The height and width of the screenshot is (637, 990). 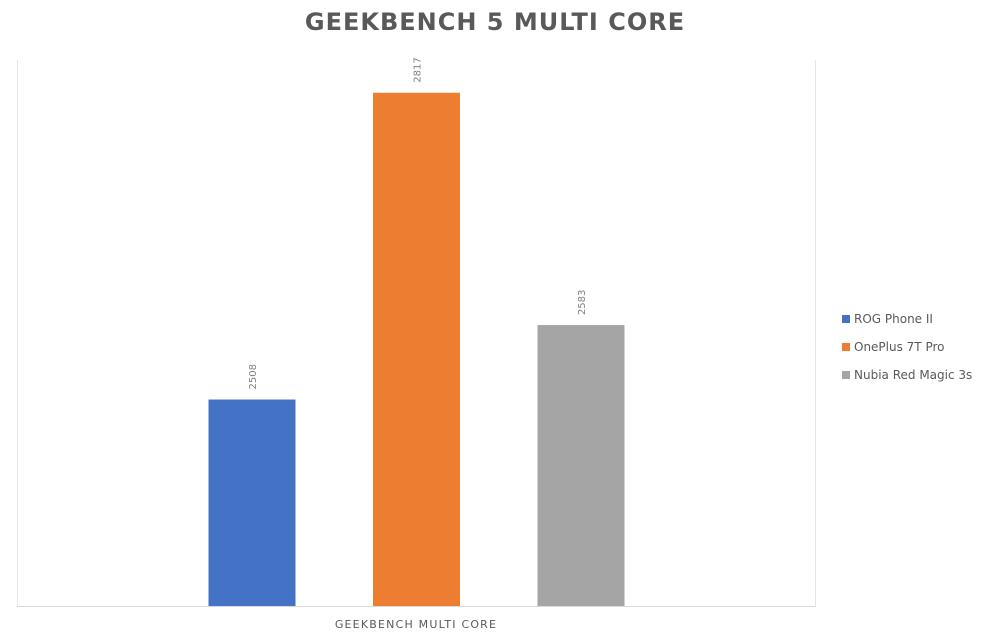 What do you see at coordinates (581, 465) in the screenshot?
I see `bar-nubia-red-magic-3s` at bounding box center [581, 465].